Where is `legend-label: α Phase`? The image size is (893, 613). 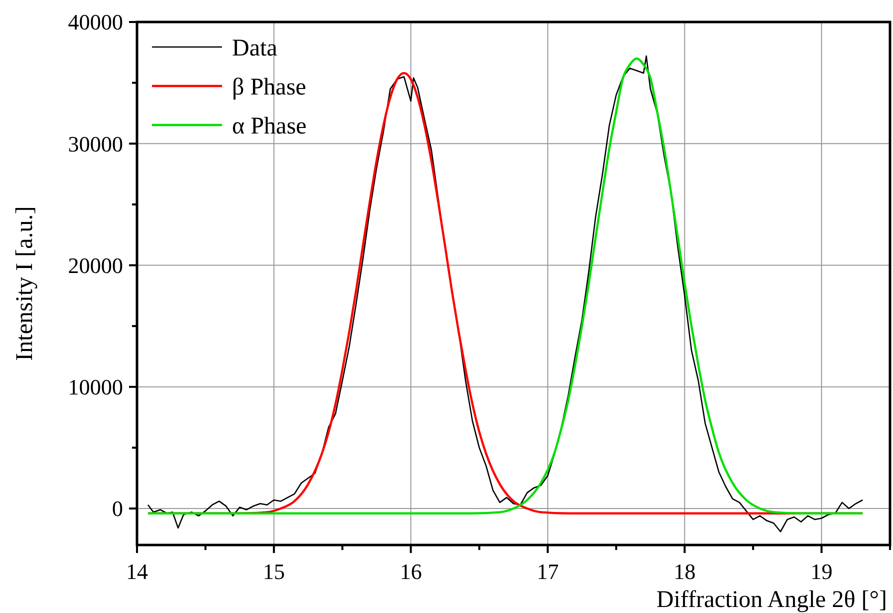
legend-label: α Phase is located at coordinates (269, 126).